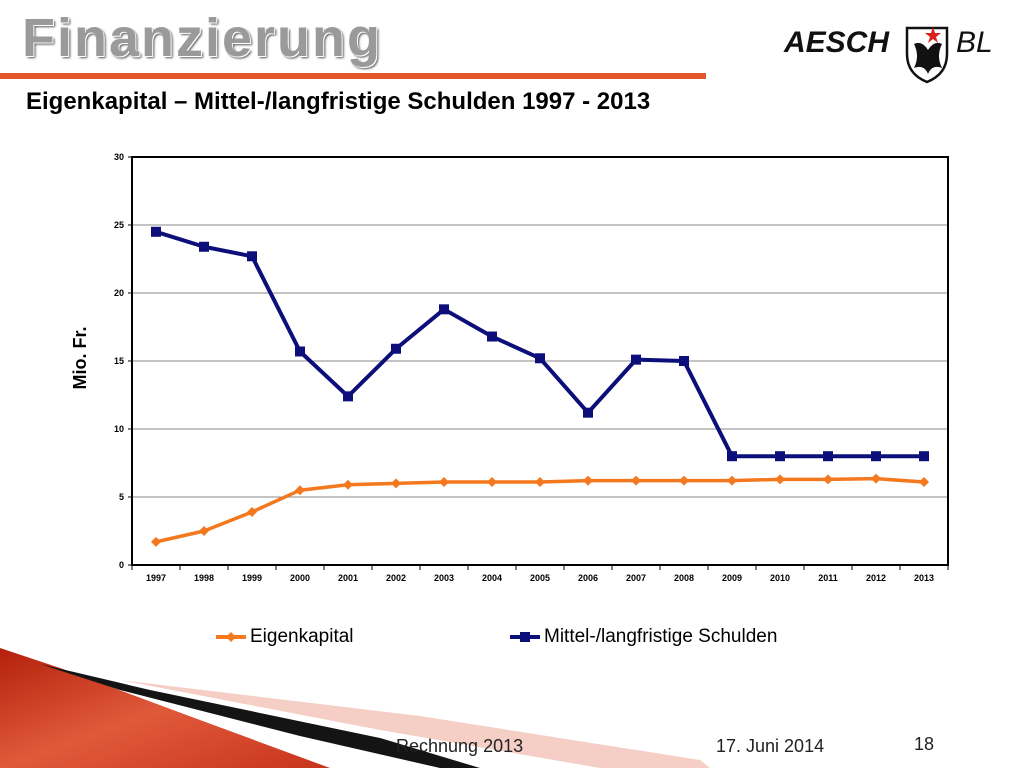 This screenshot has height=768, width=1024. Describe the element at coordinates (231, 637) in the screenshot. I see `legend-swatch-diamond-icon` at that location.